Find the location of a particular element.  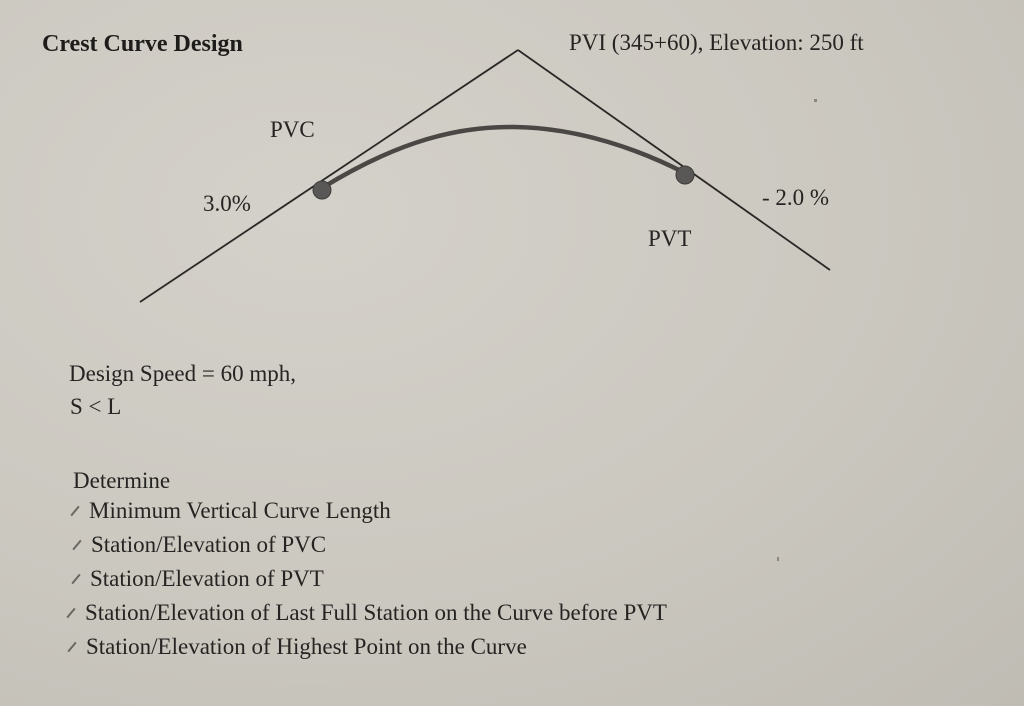

task-item: Minimum Vertical Curve Length is located at coordinates (368, 515).